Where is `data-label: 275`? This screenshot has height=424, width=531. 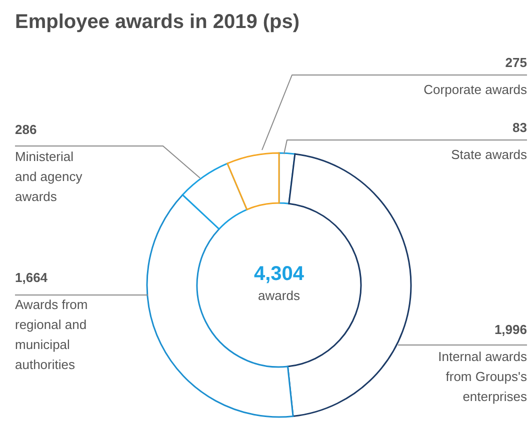
data-label: 275 is located at coordinates (516, 62).